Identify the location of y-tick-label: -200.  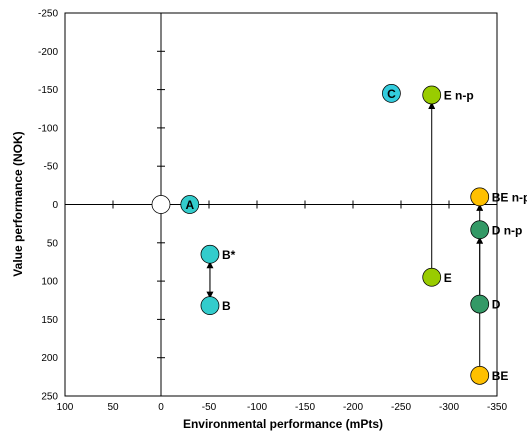
(48, 52).